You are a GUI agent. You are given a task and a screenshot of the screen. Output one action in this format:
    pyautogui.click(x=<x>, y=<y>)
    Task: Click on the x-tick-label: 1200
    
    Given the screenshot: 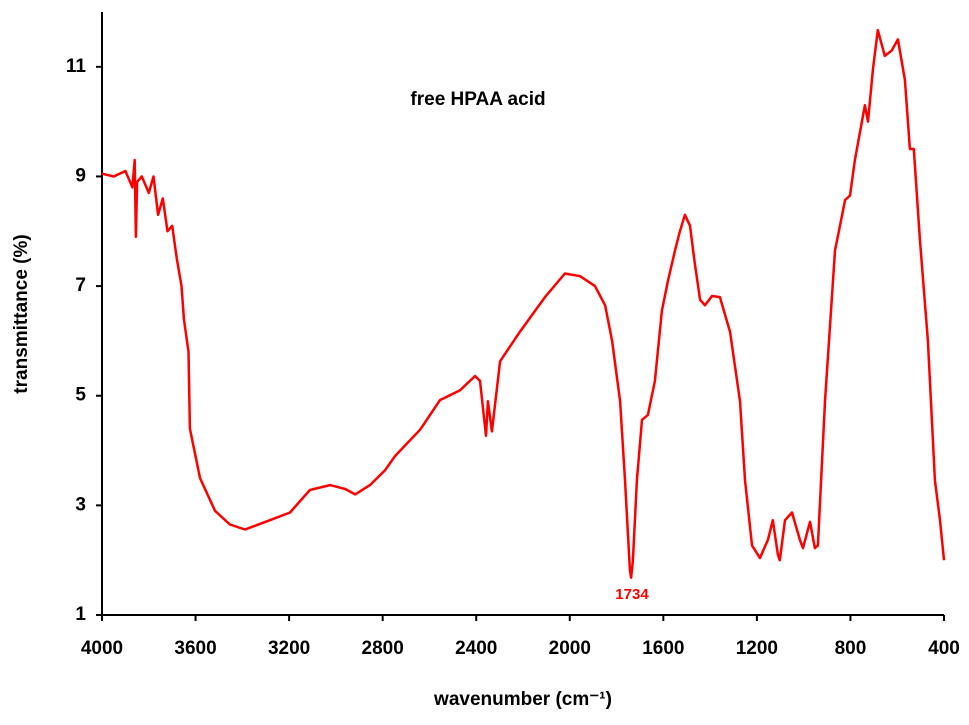 What is the action you would take?
    pyautogui.click(x=757, y=648)
    